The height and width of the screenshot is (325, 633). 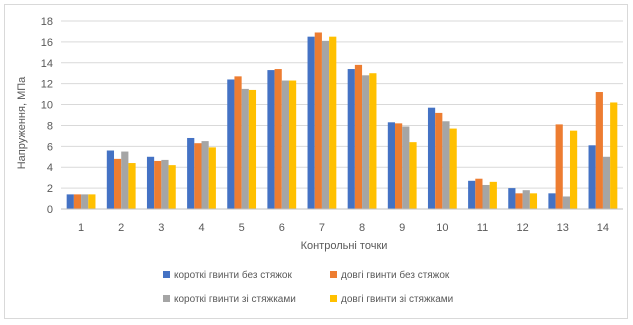 What do you see at coordinates (523, 228) in the screenshot?
I see `x-tick-label: 12` at bounding box center [523, 228].